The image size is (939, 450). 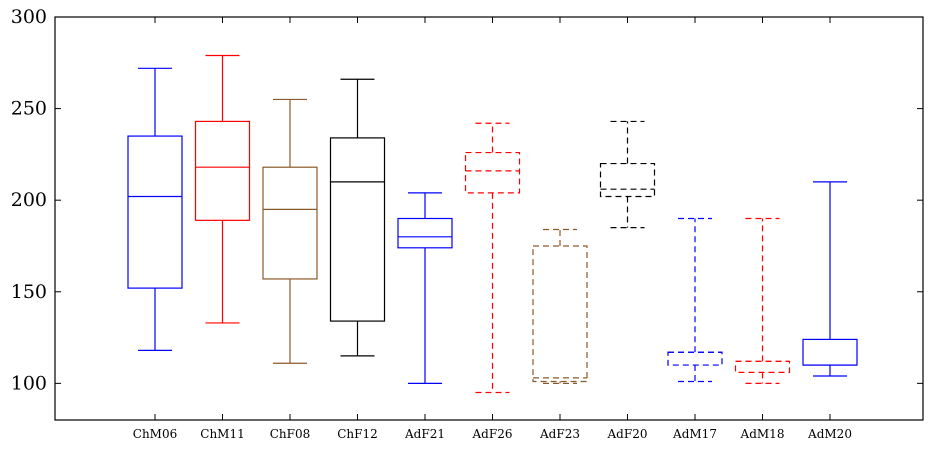 I want to click on box-AdM18, so click(x=762, y=300).